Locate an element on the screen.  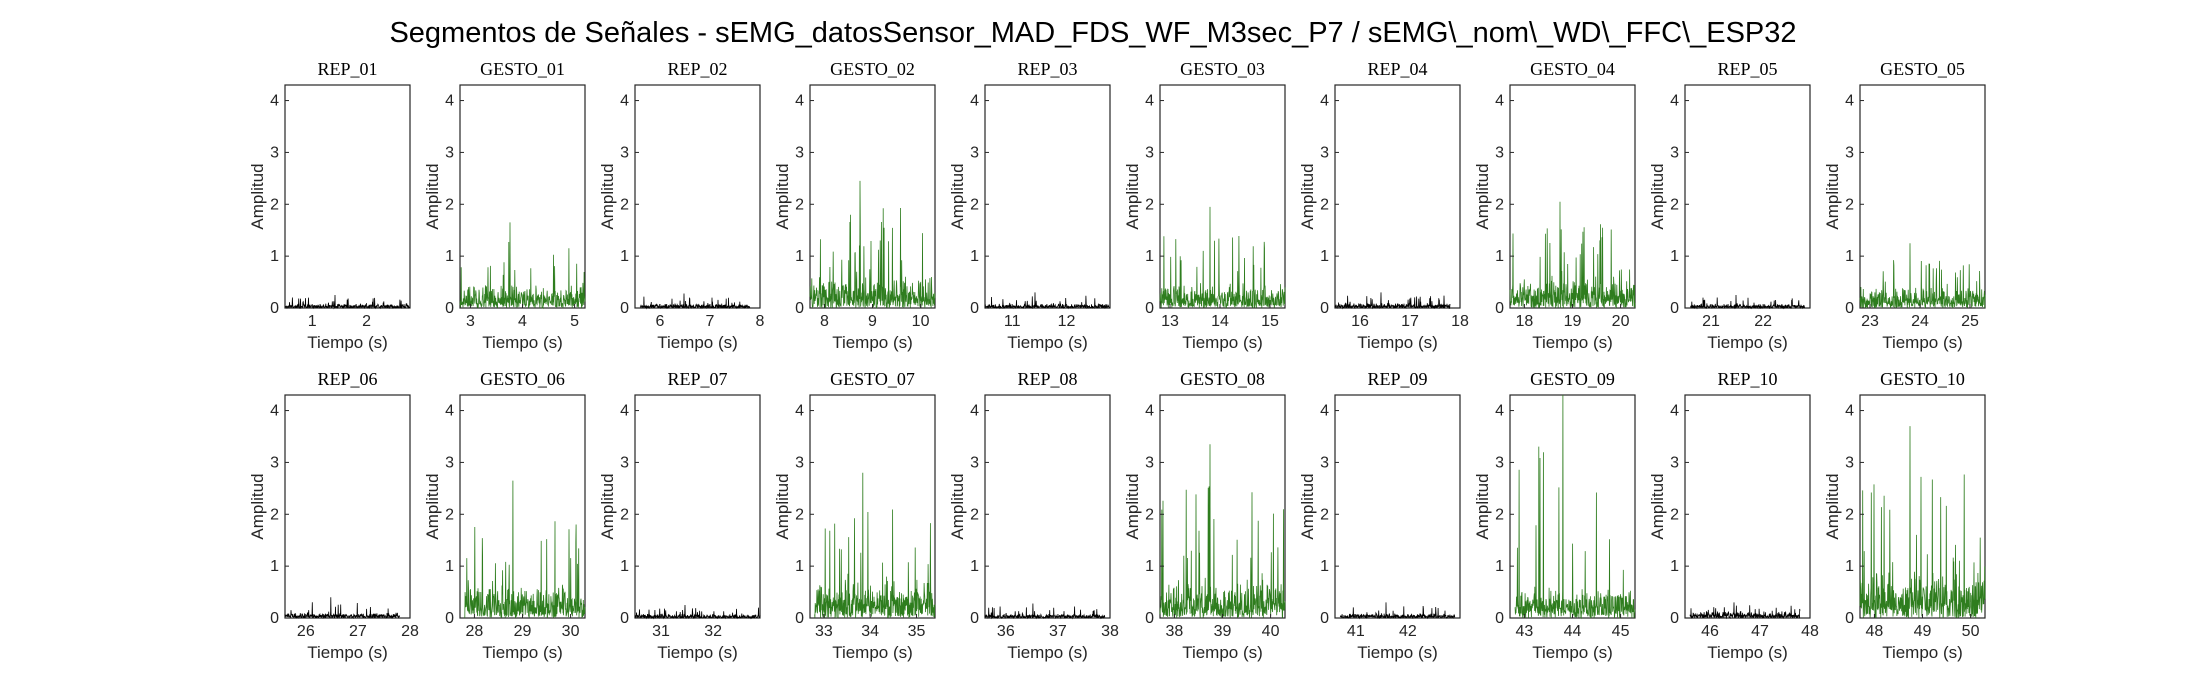
subplot-title: REP_05 is located at coordinates (1747, 69).